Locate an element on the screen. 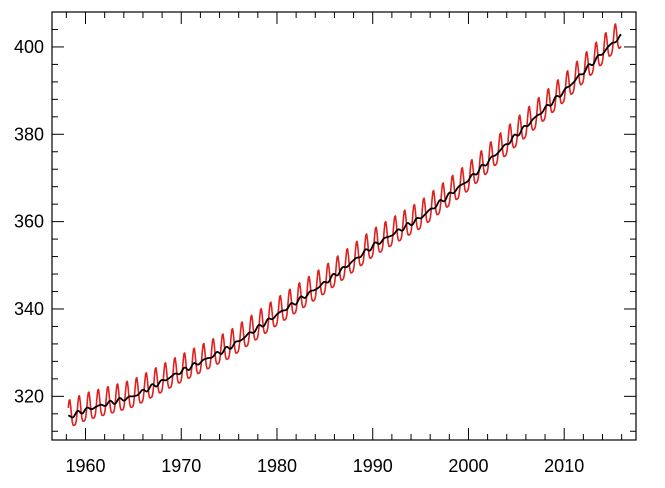  y-tick-label: 340 is located at coordinates (29, 309).